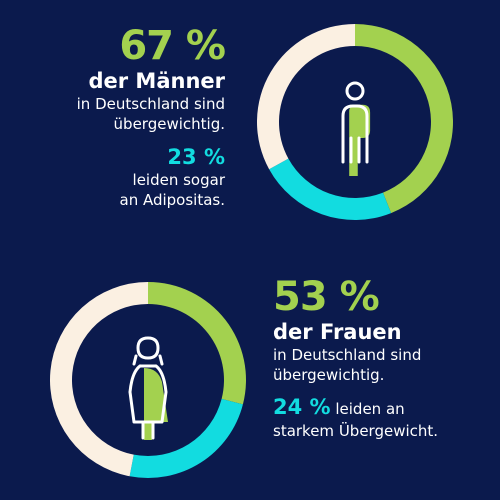 This screenshot has width=500, height=500. I want to click on women-line-3: leiden an, so click(370, 409).